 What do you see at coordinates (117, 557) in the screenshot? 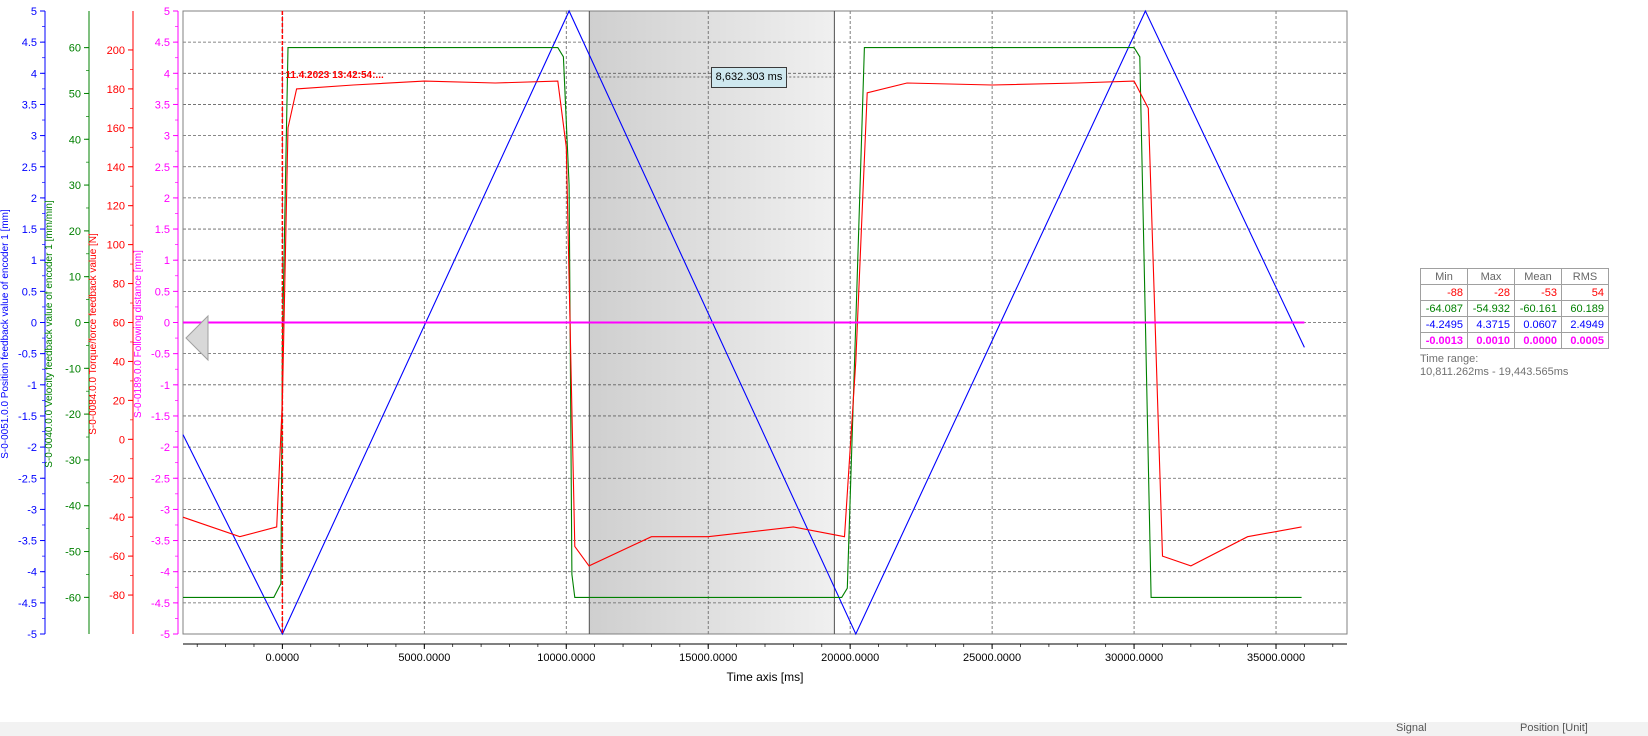
I see `y-tick-label-force: -60` at bounding box center [117, 557].